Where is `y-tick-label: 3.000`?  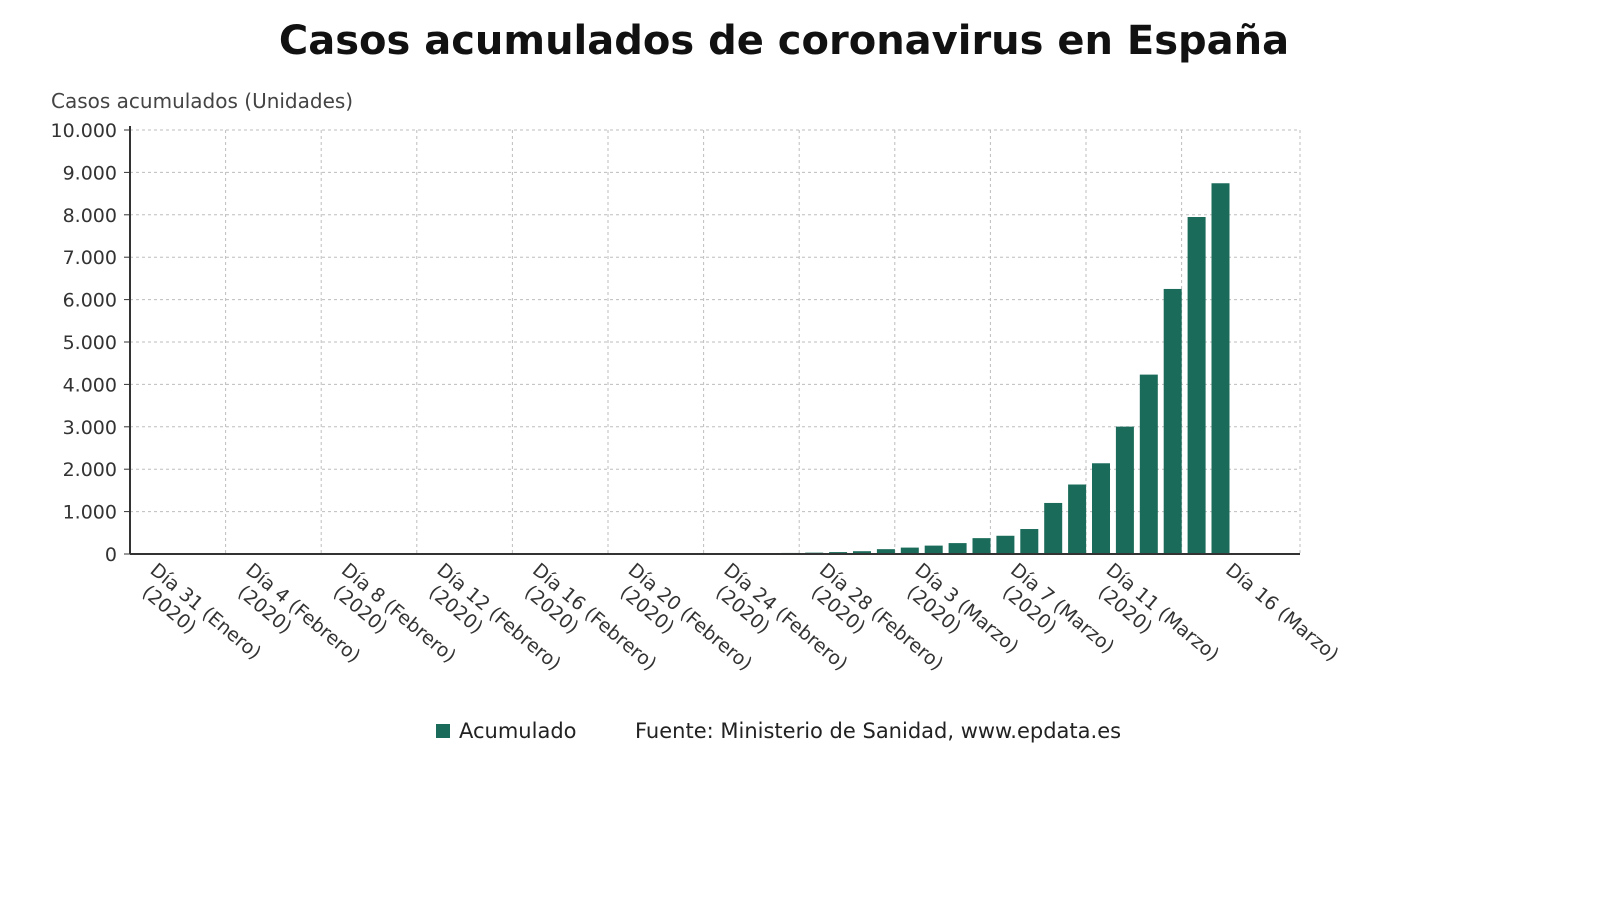
y-tick-label: 3.000 is located at coordinates (90, 428).